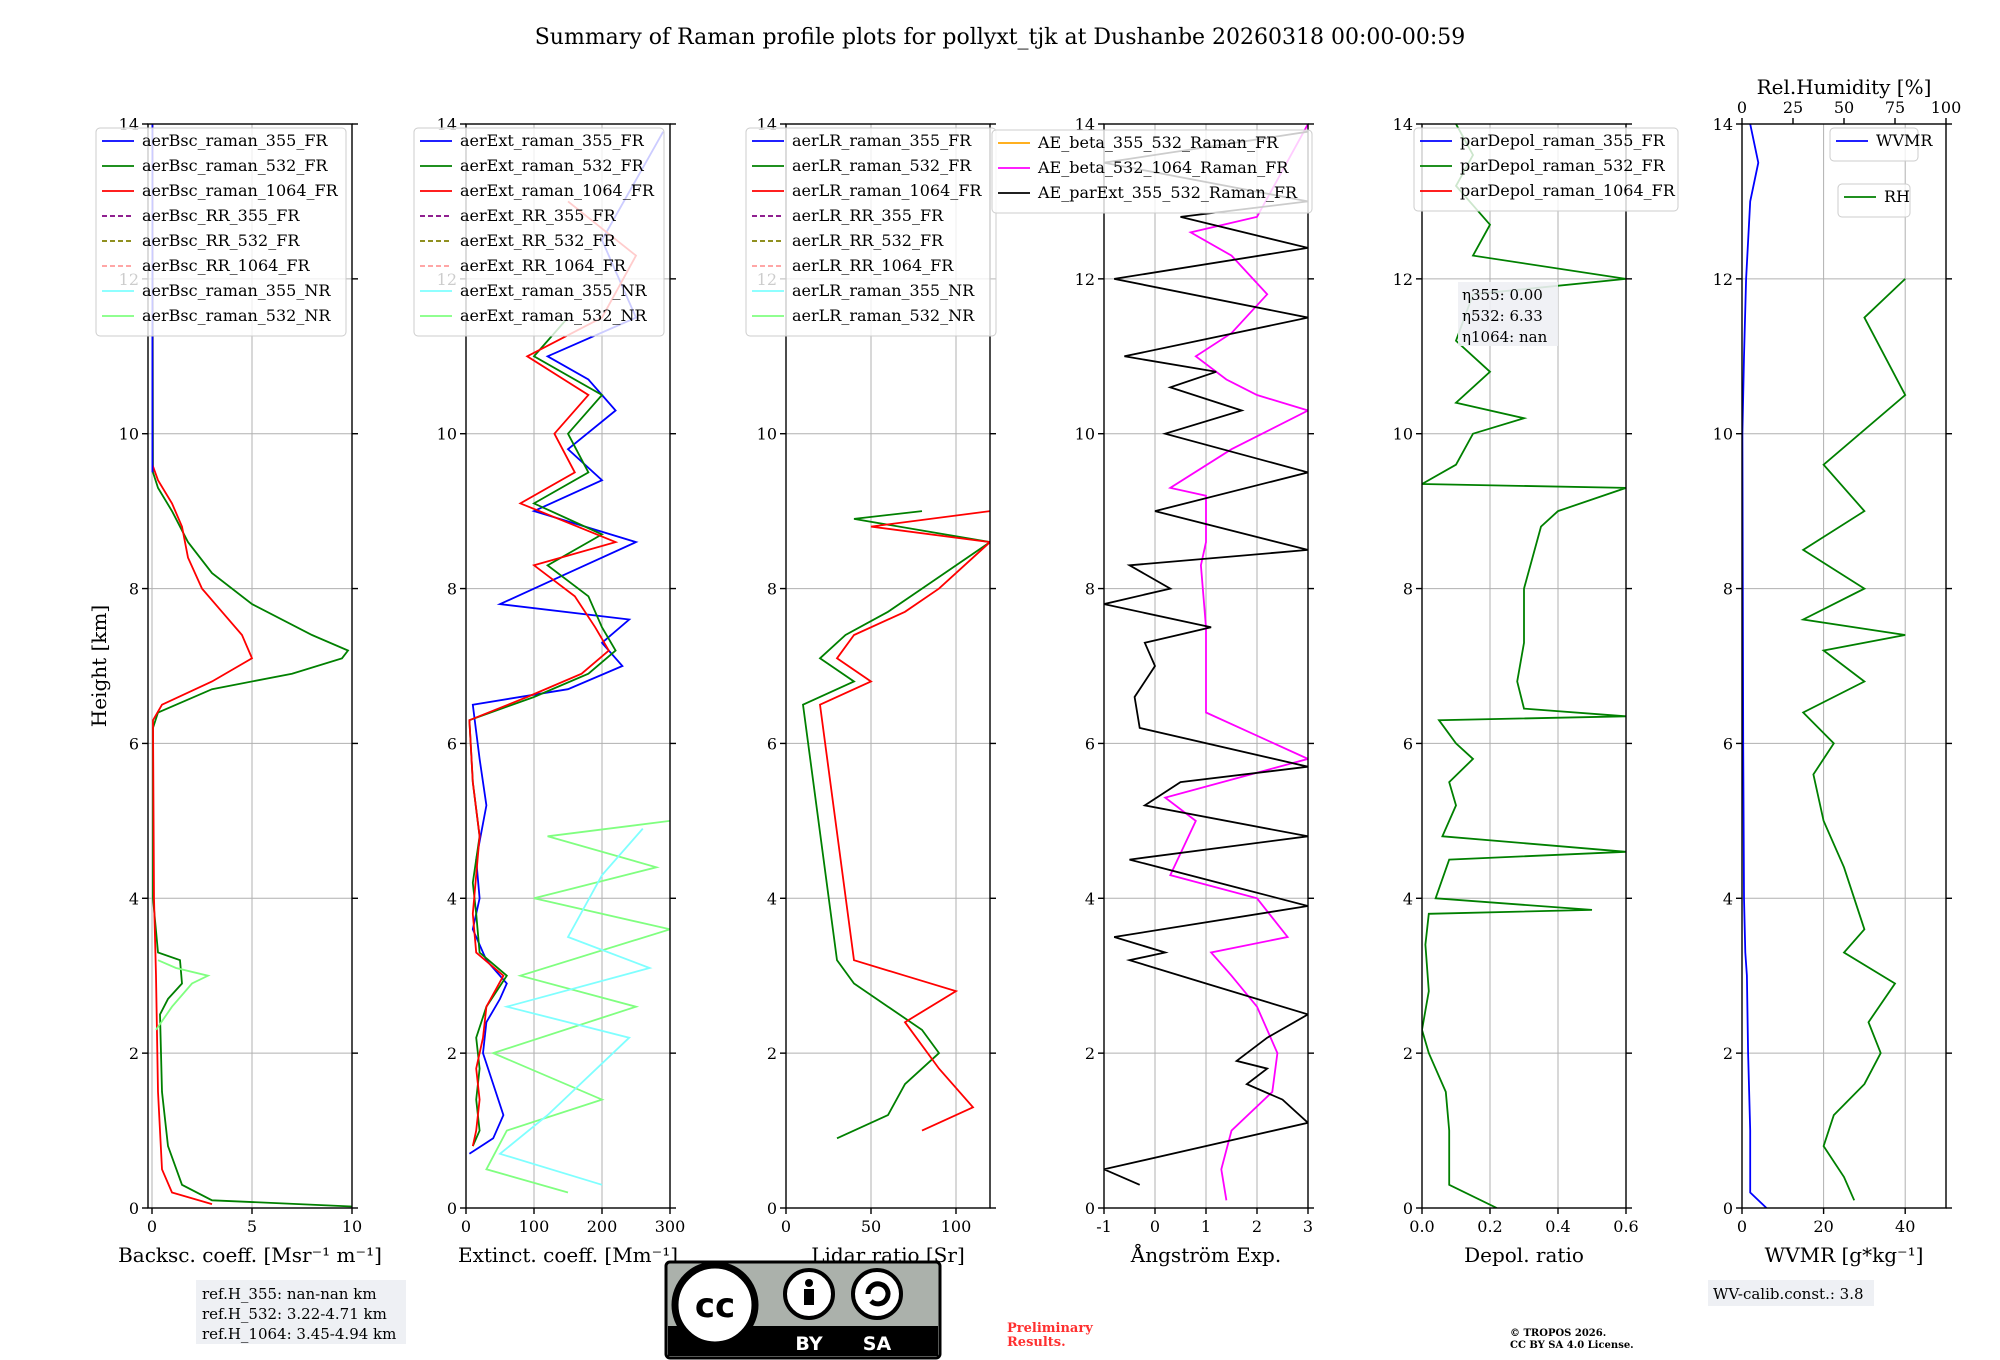  What do you see at coordinates (1853, 739) in the screenshot?
I see `wvmr-series-RH` at bounding box center [1853, 739].